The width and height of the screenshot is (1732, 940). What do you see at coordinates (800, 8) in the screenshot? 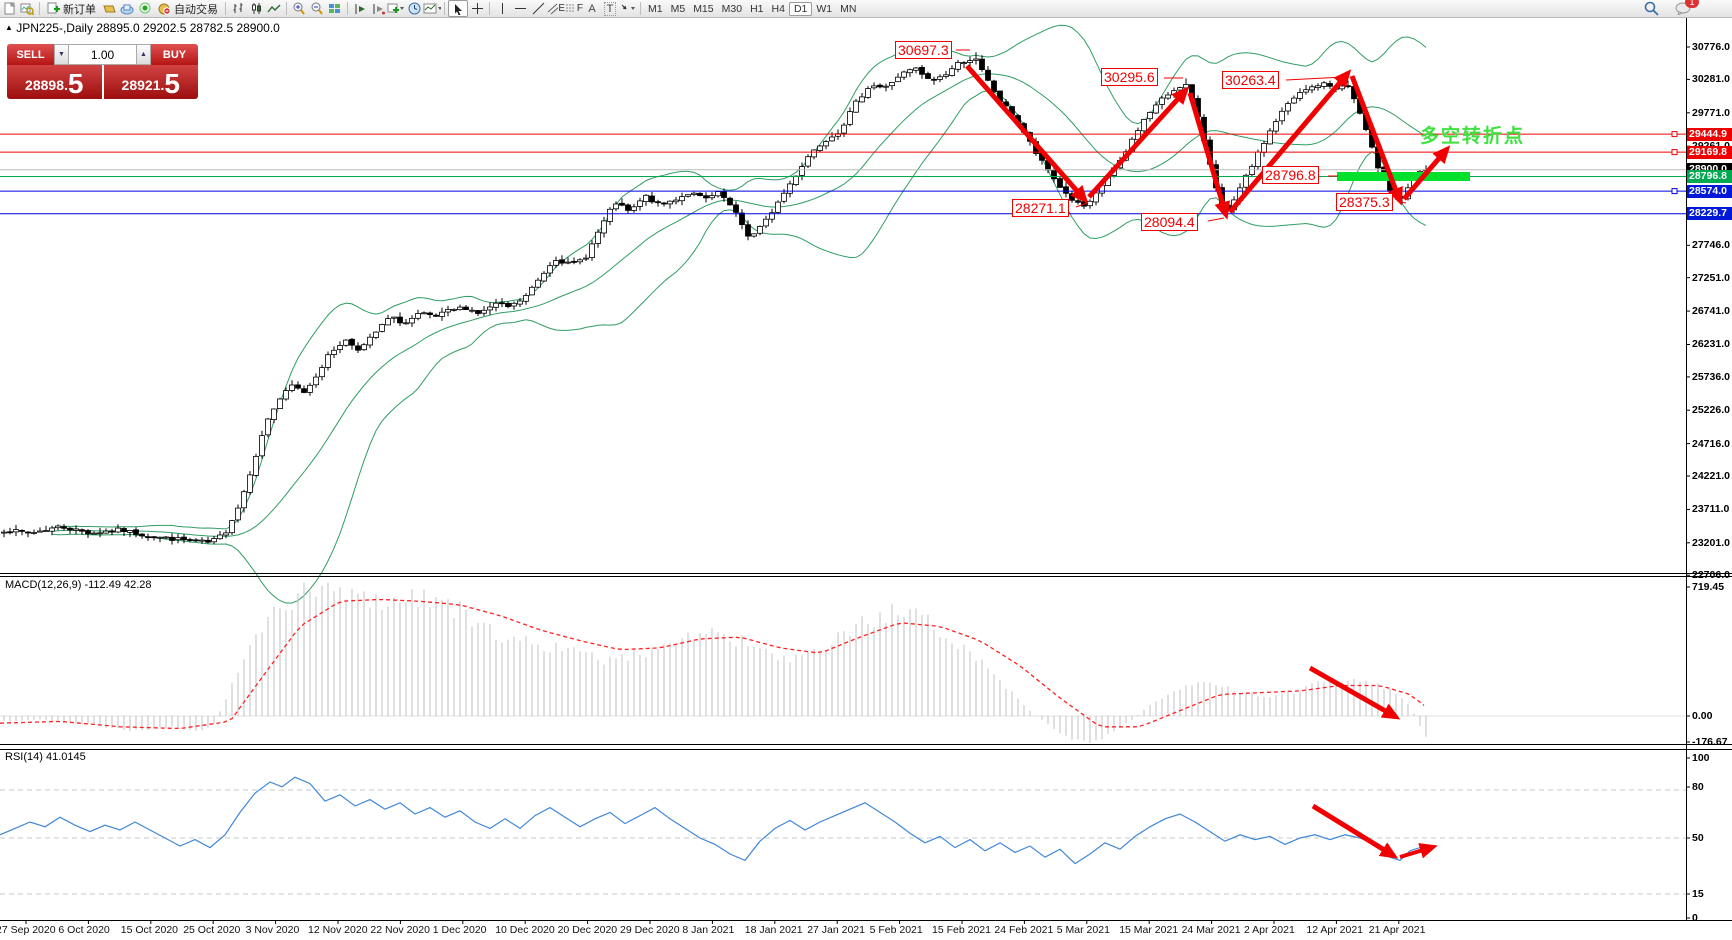
I see `timeframe-D1: D1` at bounding box center [800, 8].